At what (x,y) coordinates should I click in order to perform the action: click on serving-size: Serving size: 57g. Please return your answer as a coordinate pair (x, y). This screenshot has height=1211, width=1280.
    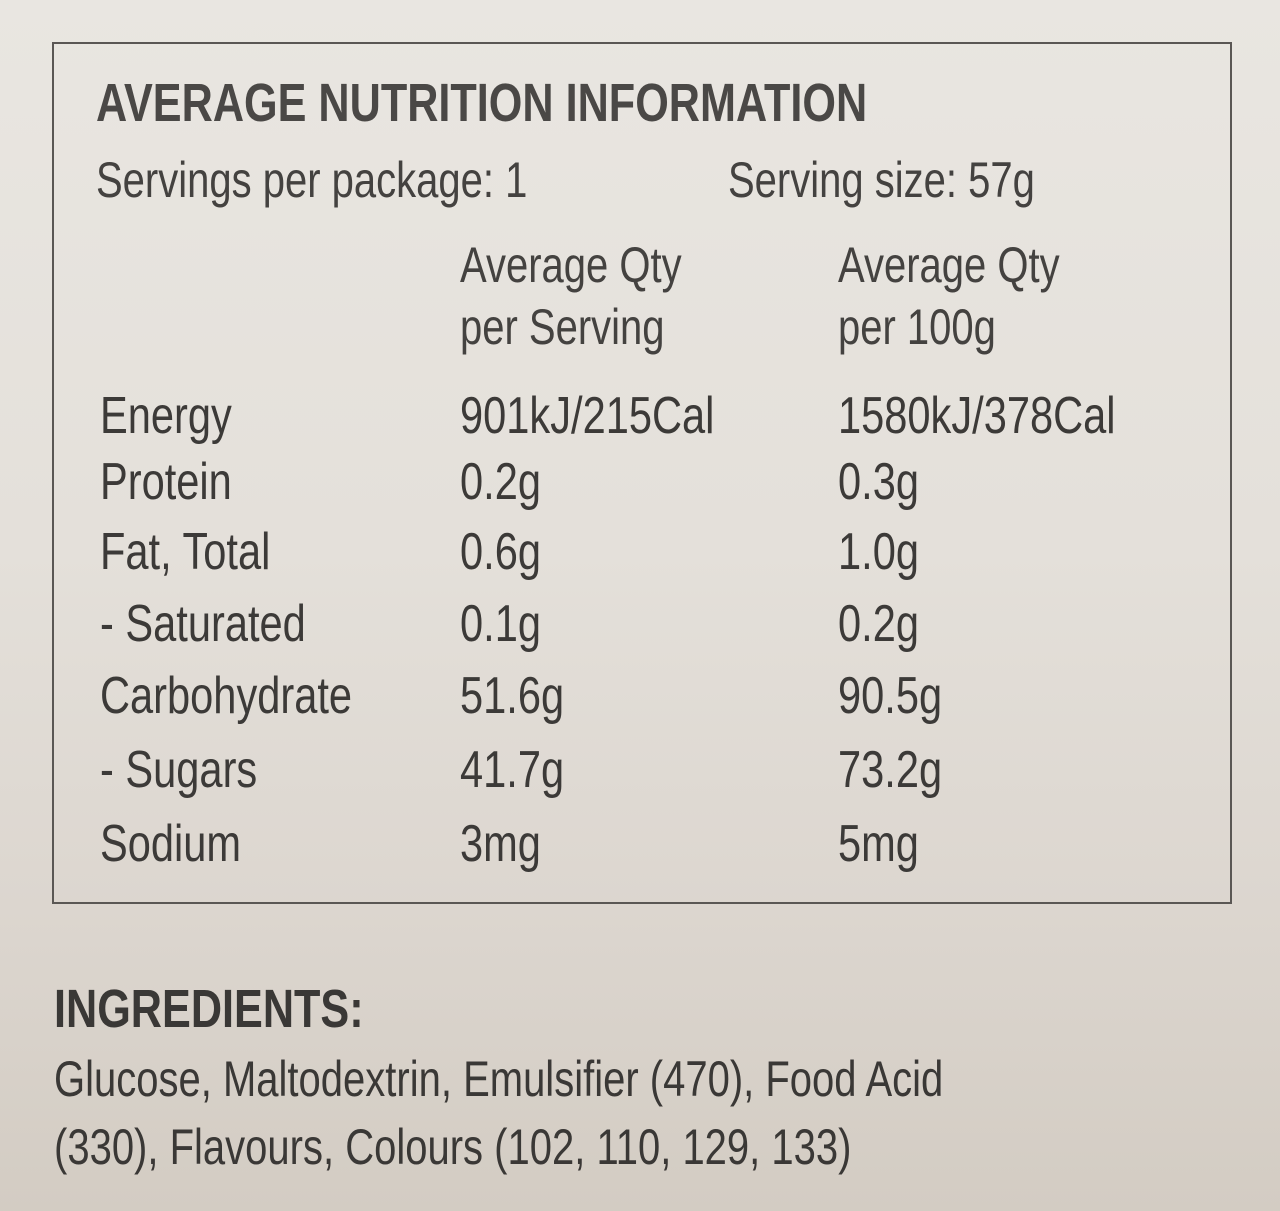
    Looking at the image, I should click on (881, 180).